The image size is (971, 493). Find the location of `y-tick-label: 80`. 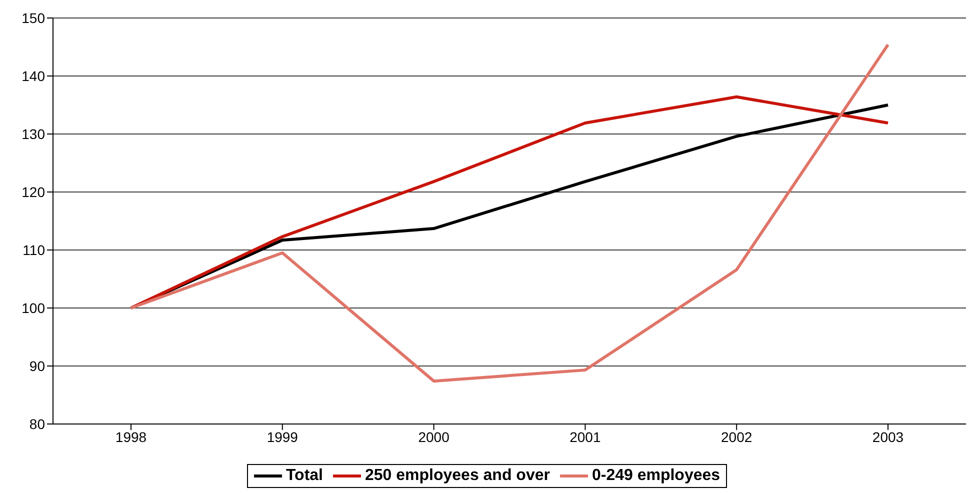

y-tick-label: 80 is located at coordinates (37, 424).